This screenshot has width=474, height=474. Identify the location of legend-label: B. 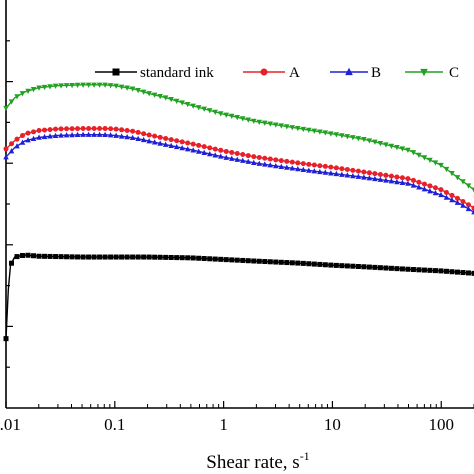
(376, 73).